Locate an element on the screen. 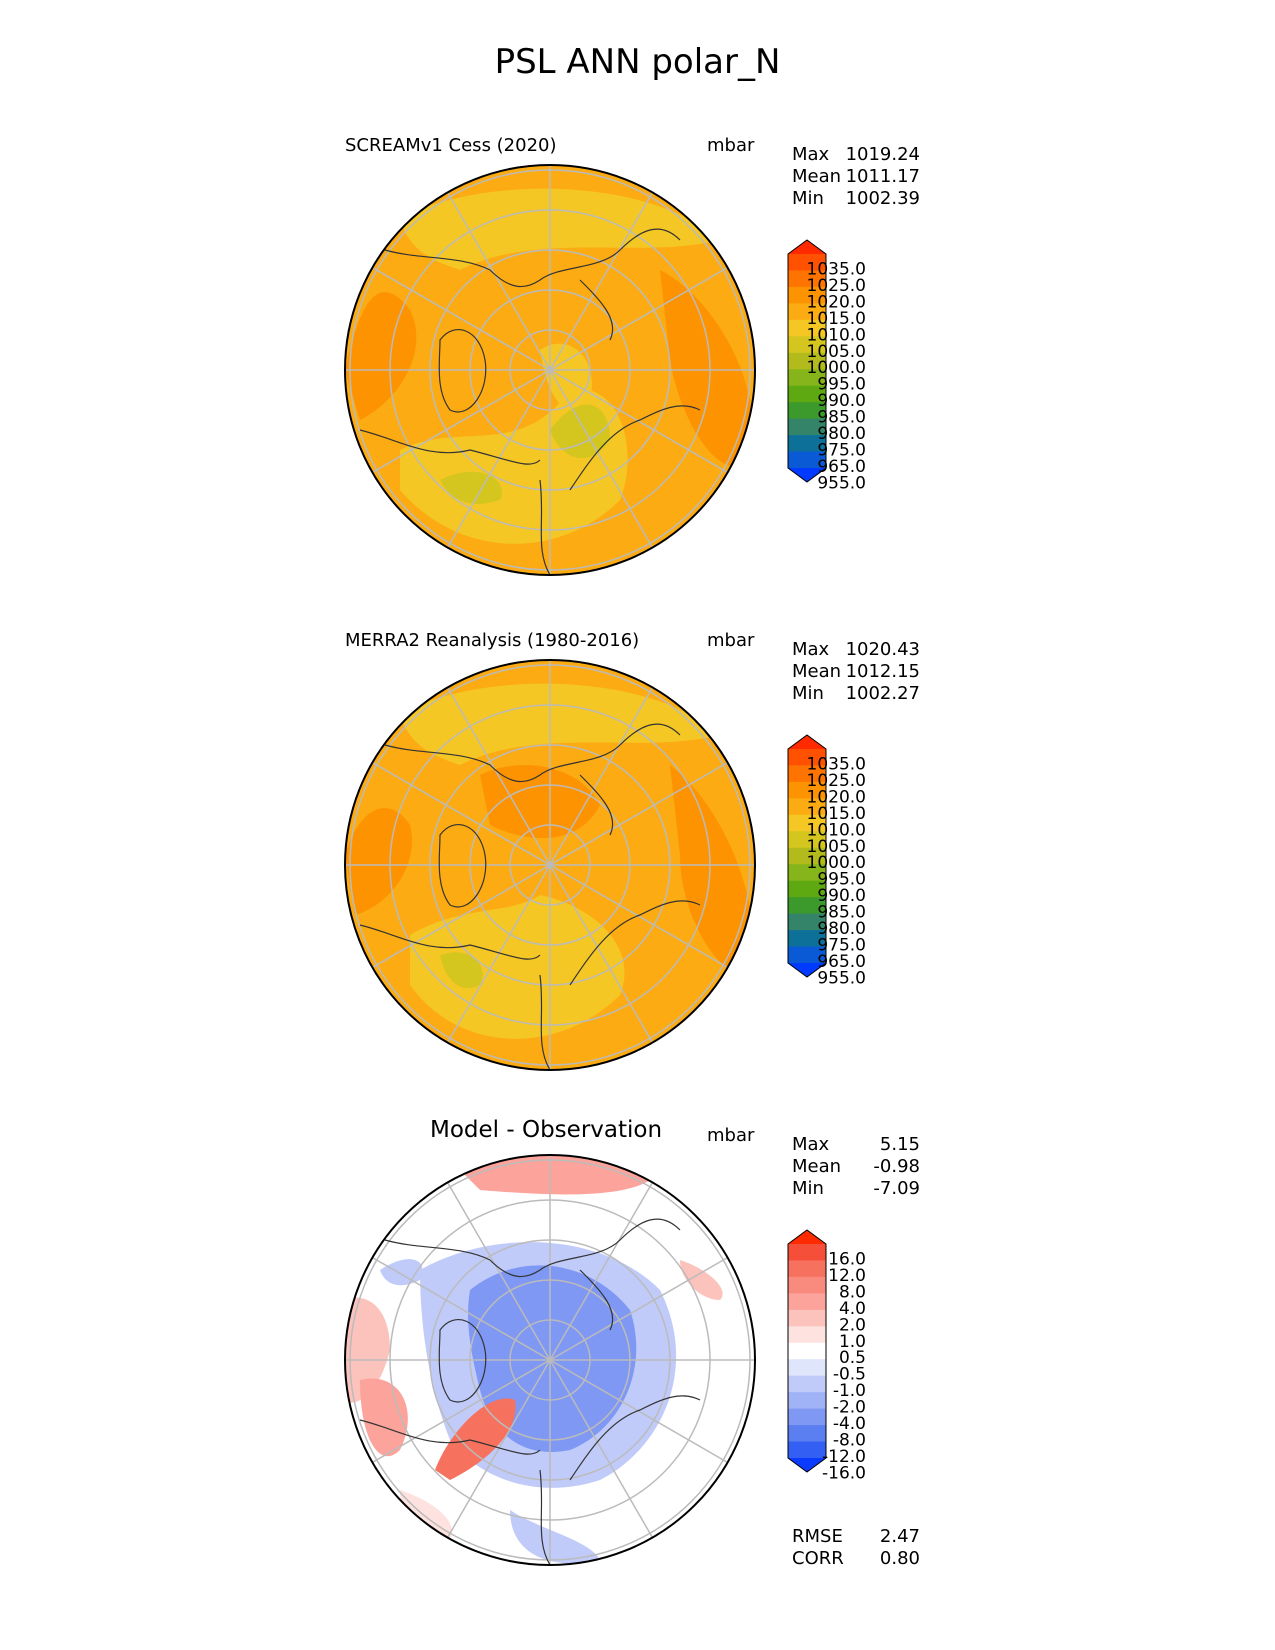  colorbar-tick-label: -4.0 is located at coordinates (849, 1424).